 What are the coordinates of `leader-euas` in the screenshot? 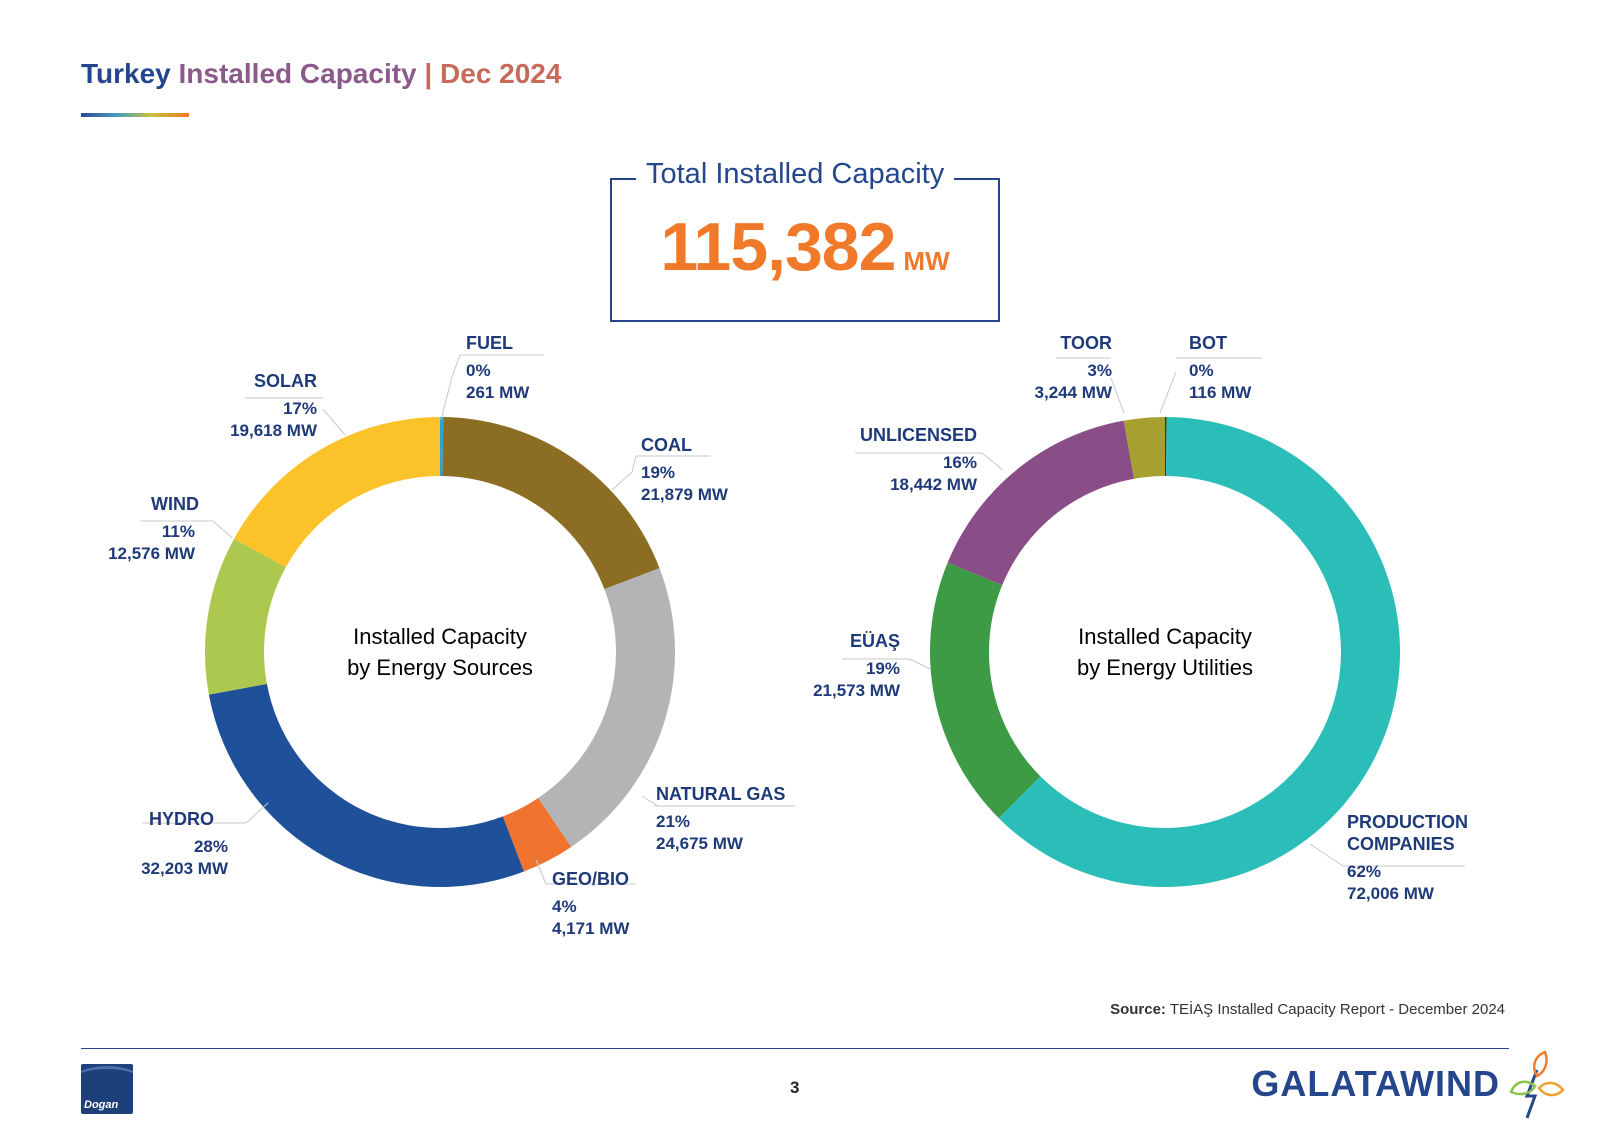 It's located at (920, 664).